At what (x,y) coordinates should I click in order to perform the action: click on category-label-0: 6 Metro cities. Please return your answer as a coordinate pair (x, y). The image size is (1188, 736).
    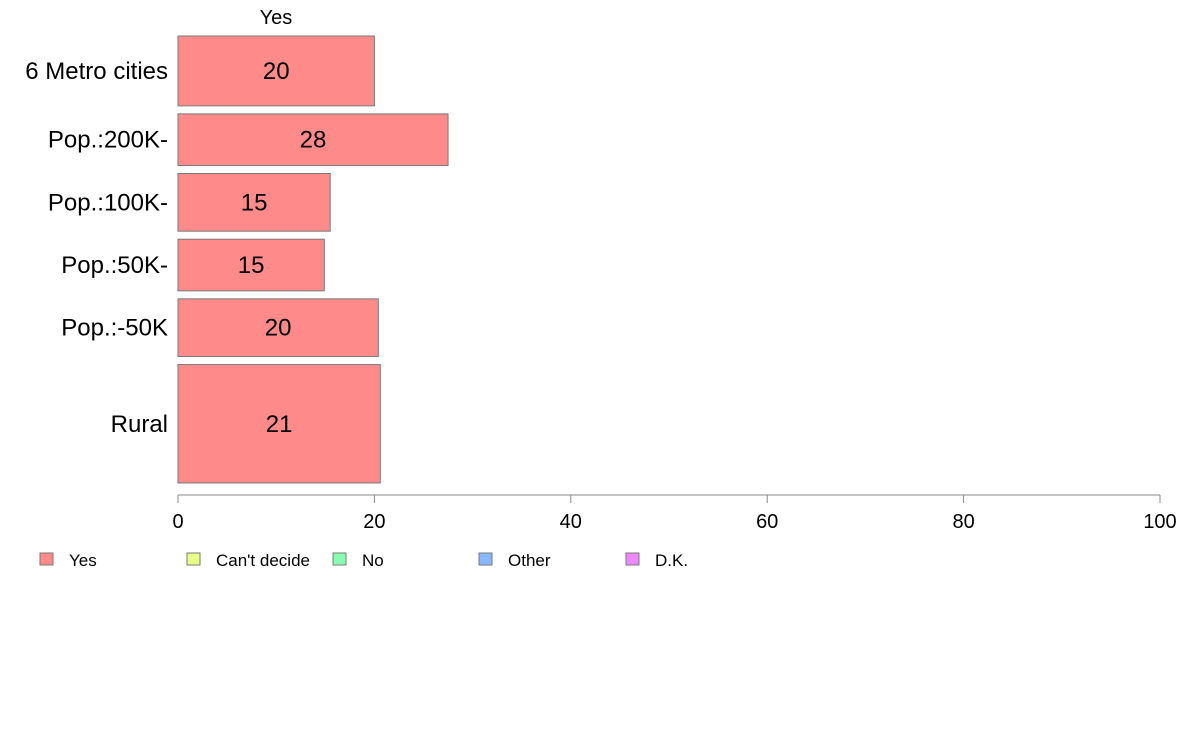
    Looking at the image, I should click on (96, 71).